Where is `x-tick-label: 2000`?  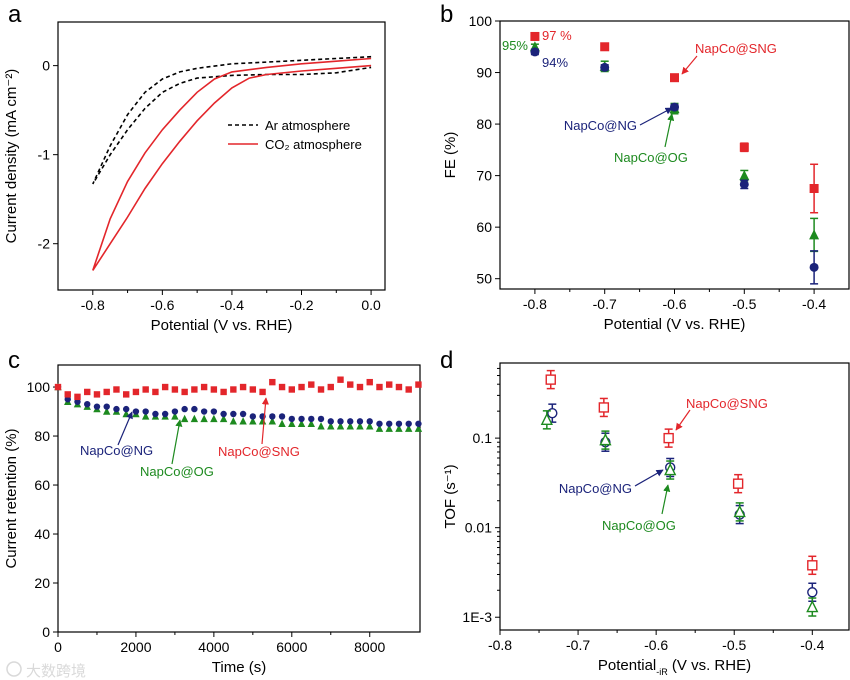 x-tick-label: 2000 is located at coordinates (135, 647).